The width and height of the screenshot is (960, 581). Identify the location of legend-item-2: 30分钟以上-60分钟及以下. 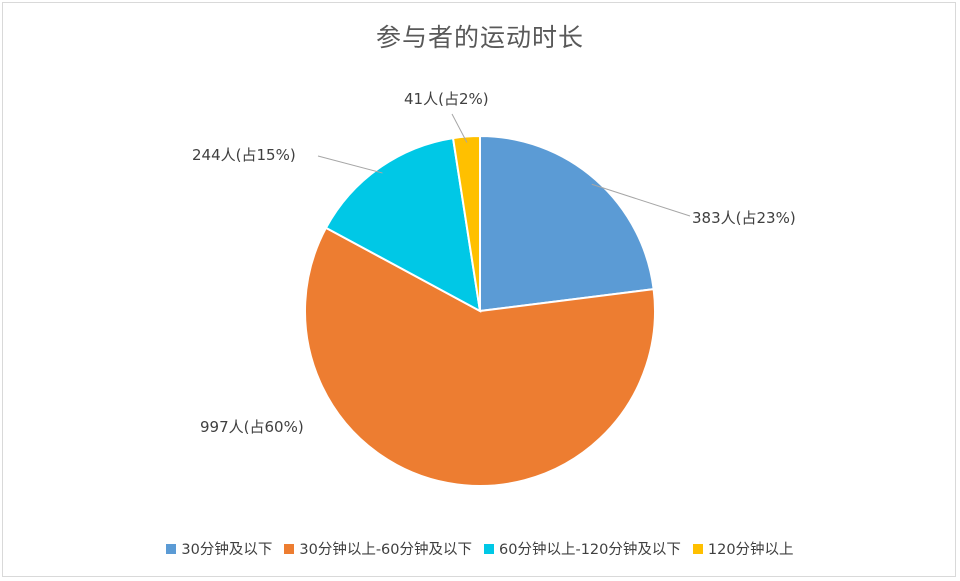
(378, 548).